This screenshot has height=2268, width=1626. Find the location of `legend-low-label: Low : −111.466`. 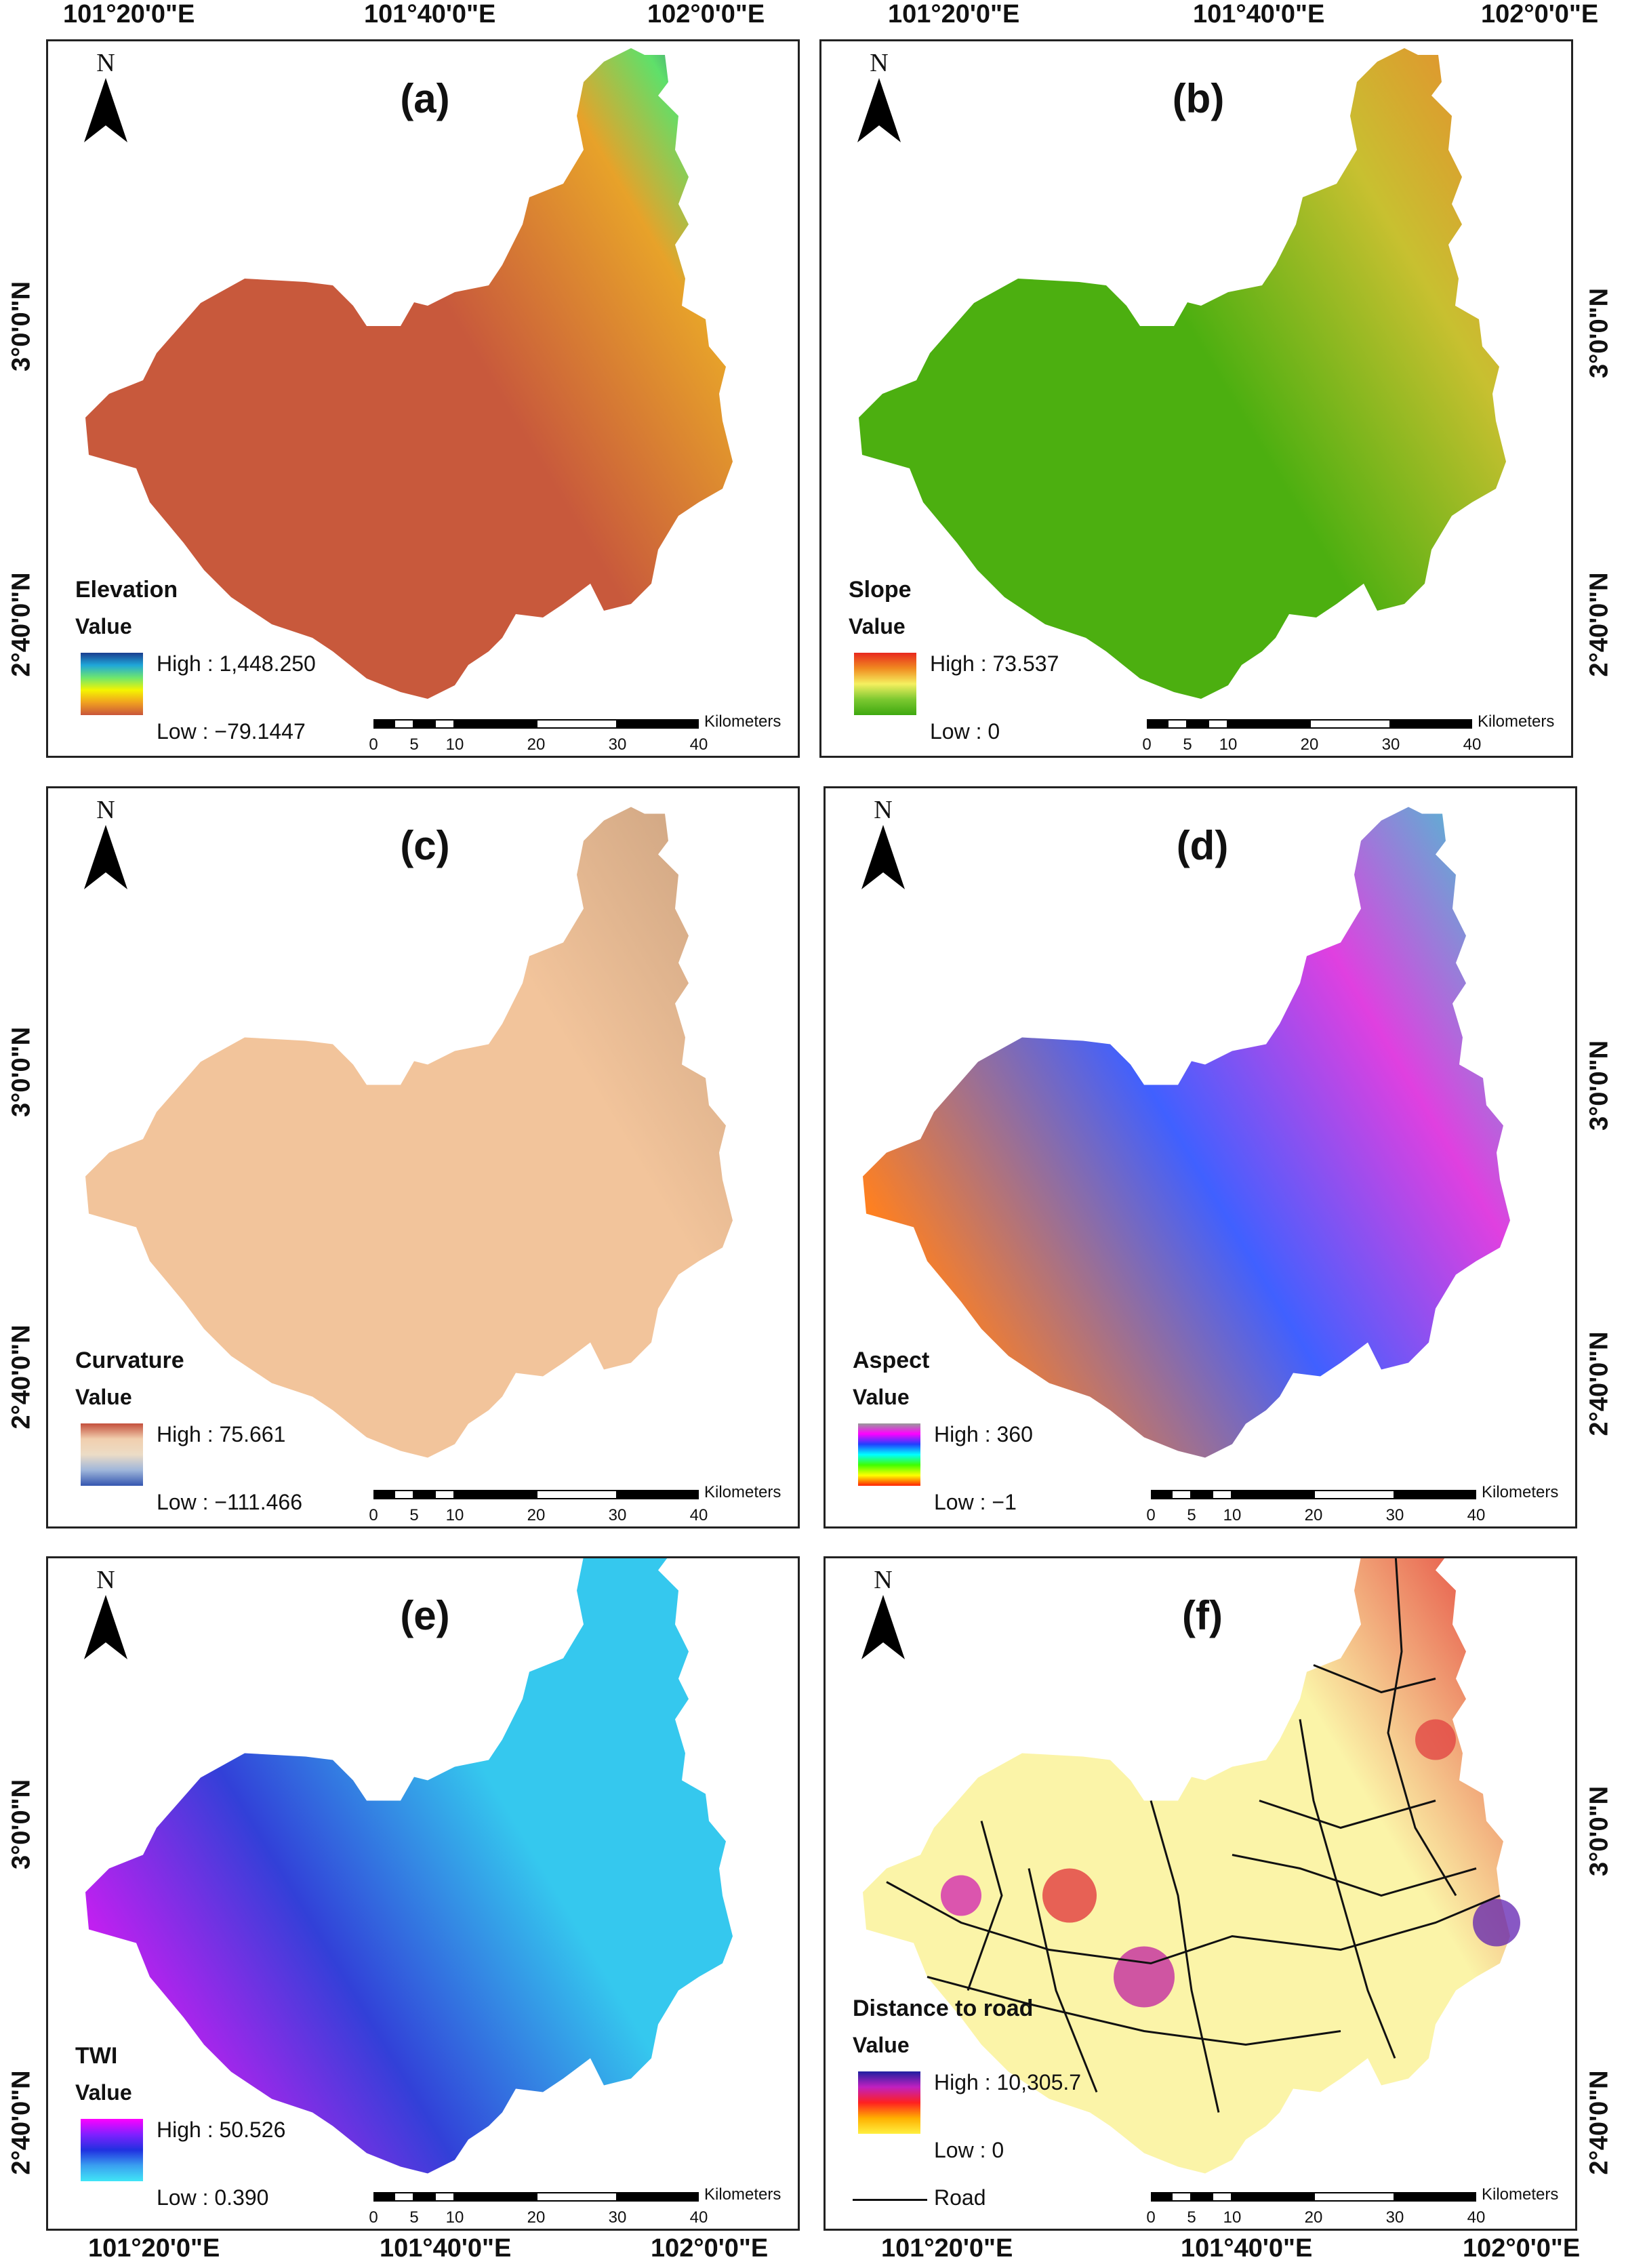

legend-low-label: Low : −111.466 is located at coordinates (230, 1502).